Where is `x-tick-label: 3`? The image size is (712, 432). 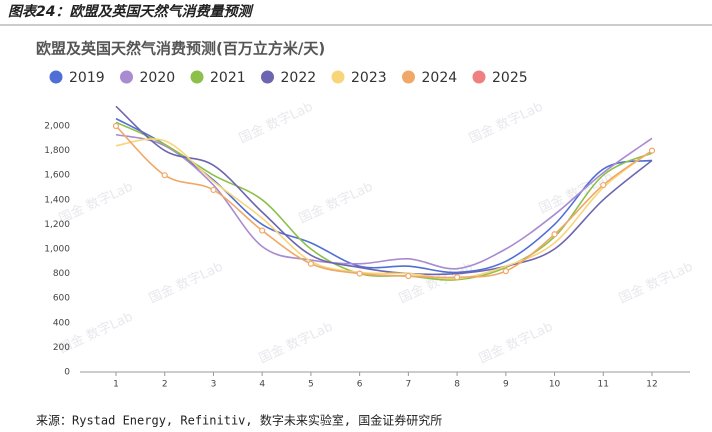 x-tick-label: 3 is located at coordinates (214, 385).